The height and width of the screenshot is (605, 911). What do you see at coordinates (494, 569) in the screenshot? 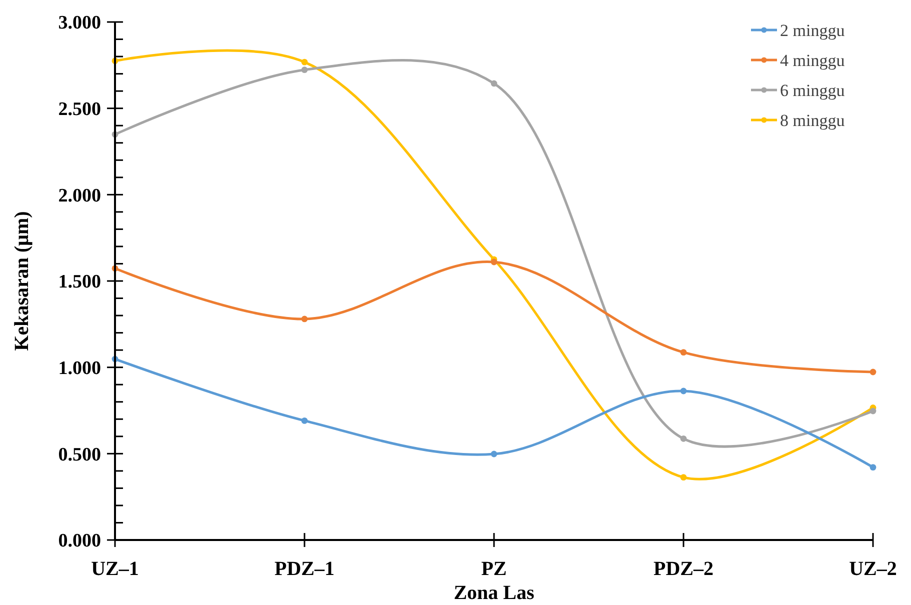
I see `x-tick-label: PZ` at bounding box center [494, 569].